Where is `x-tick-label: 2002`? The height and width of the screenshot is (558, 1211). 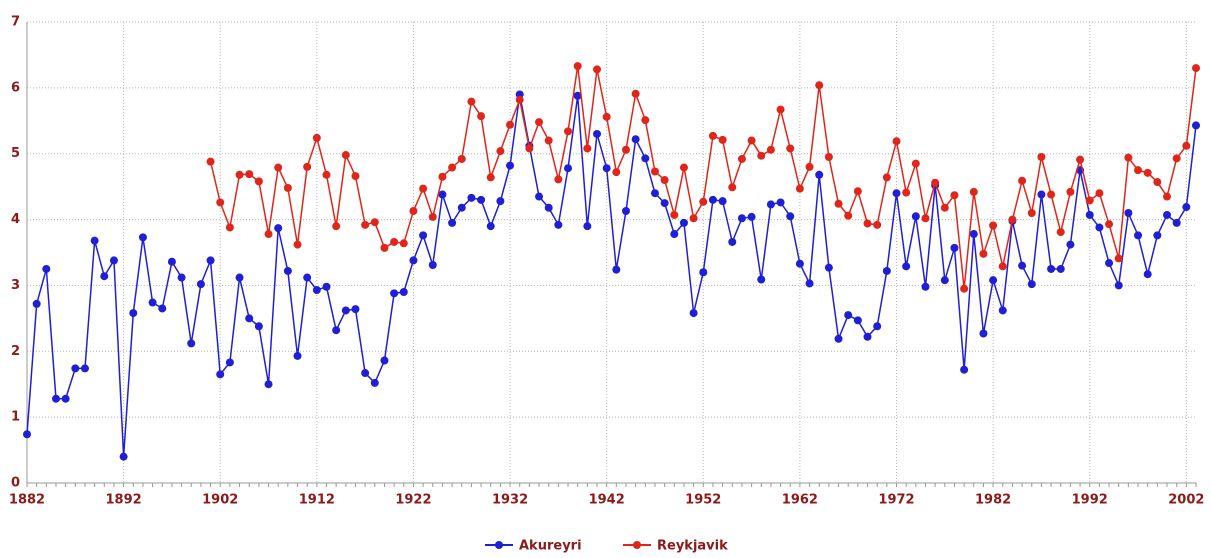 x-tick-label: 2002 is located at coordinates (1186, 500).